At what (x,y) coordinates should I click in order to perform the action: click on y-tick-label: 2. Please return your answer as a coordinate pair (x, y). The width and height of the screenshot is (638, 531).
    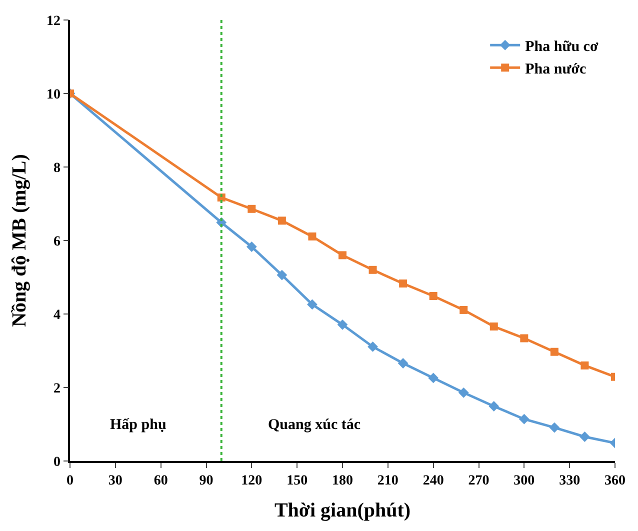
    Looking at the image, I should click on (56, 388).